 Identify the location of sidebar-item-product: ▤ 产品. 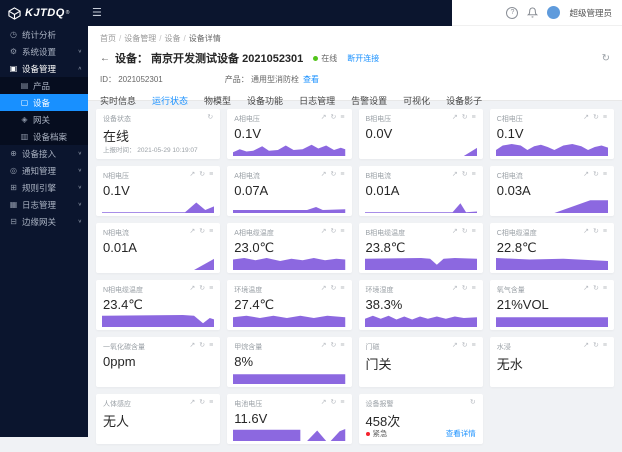
(44, 85).